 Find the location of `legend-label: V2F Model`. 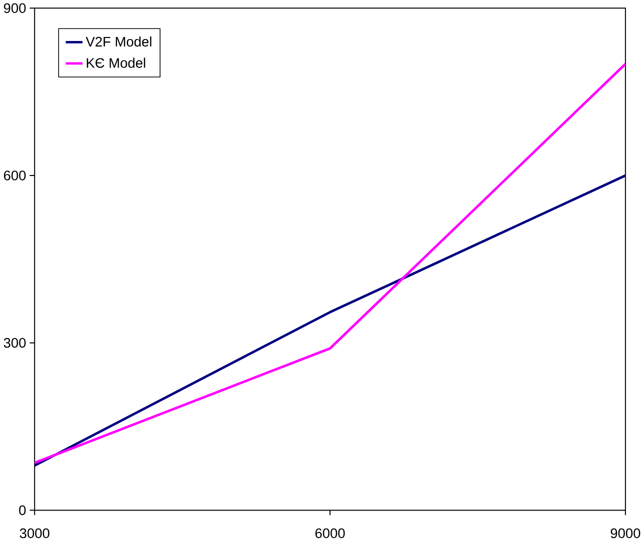

legend-label: V2F Model is located at coordinates (119, 41).